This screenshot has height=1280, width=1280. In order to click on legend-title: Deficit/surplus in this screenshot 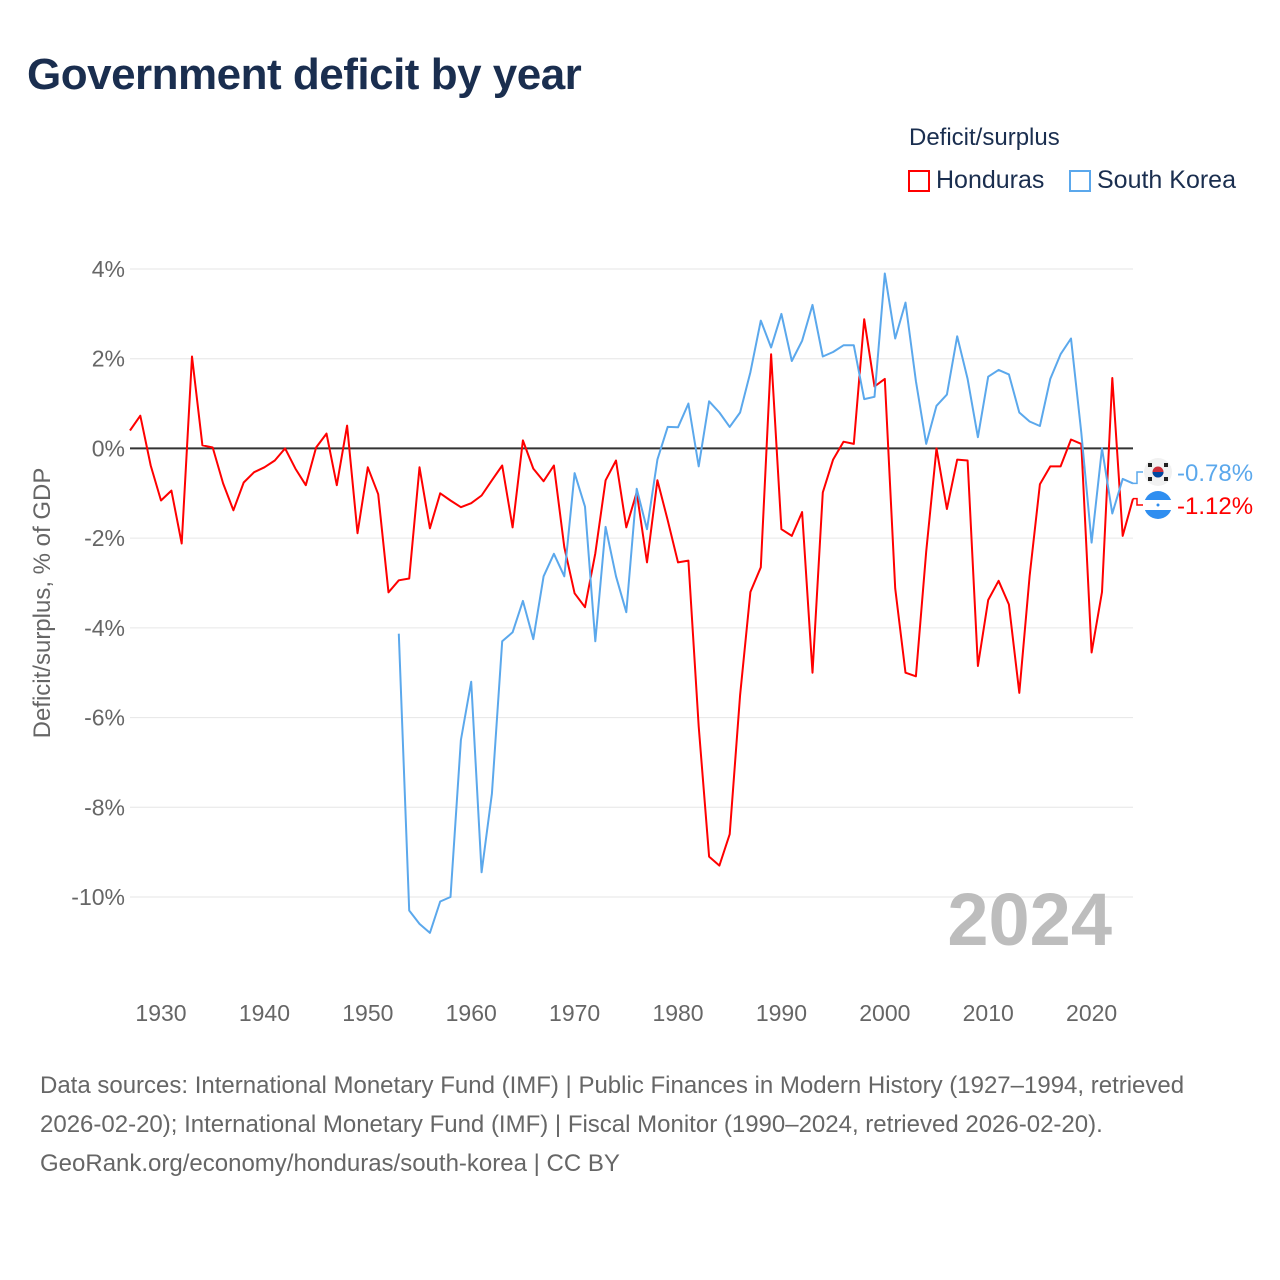, I will do `click(984, 137)`.